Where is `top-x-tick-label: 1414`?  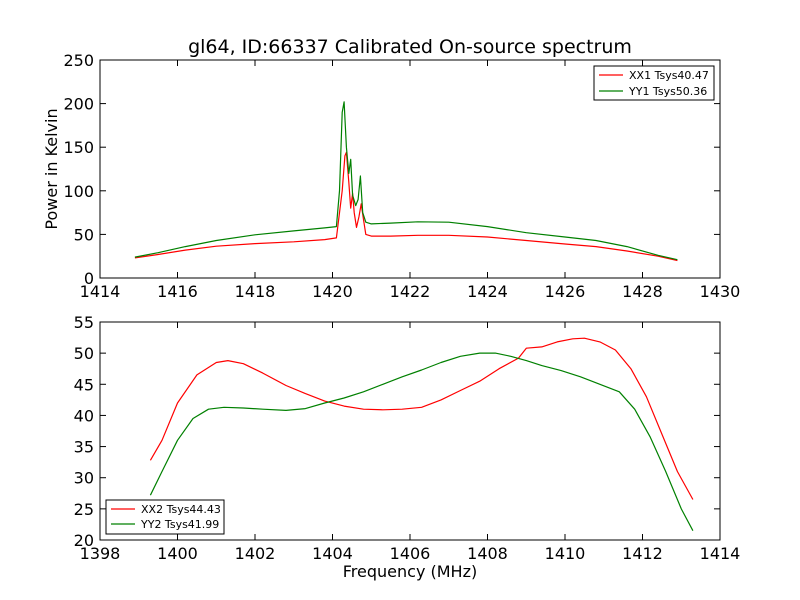 top-x-tick-label: 1414 is located at coordinates (100, 291).